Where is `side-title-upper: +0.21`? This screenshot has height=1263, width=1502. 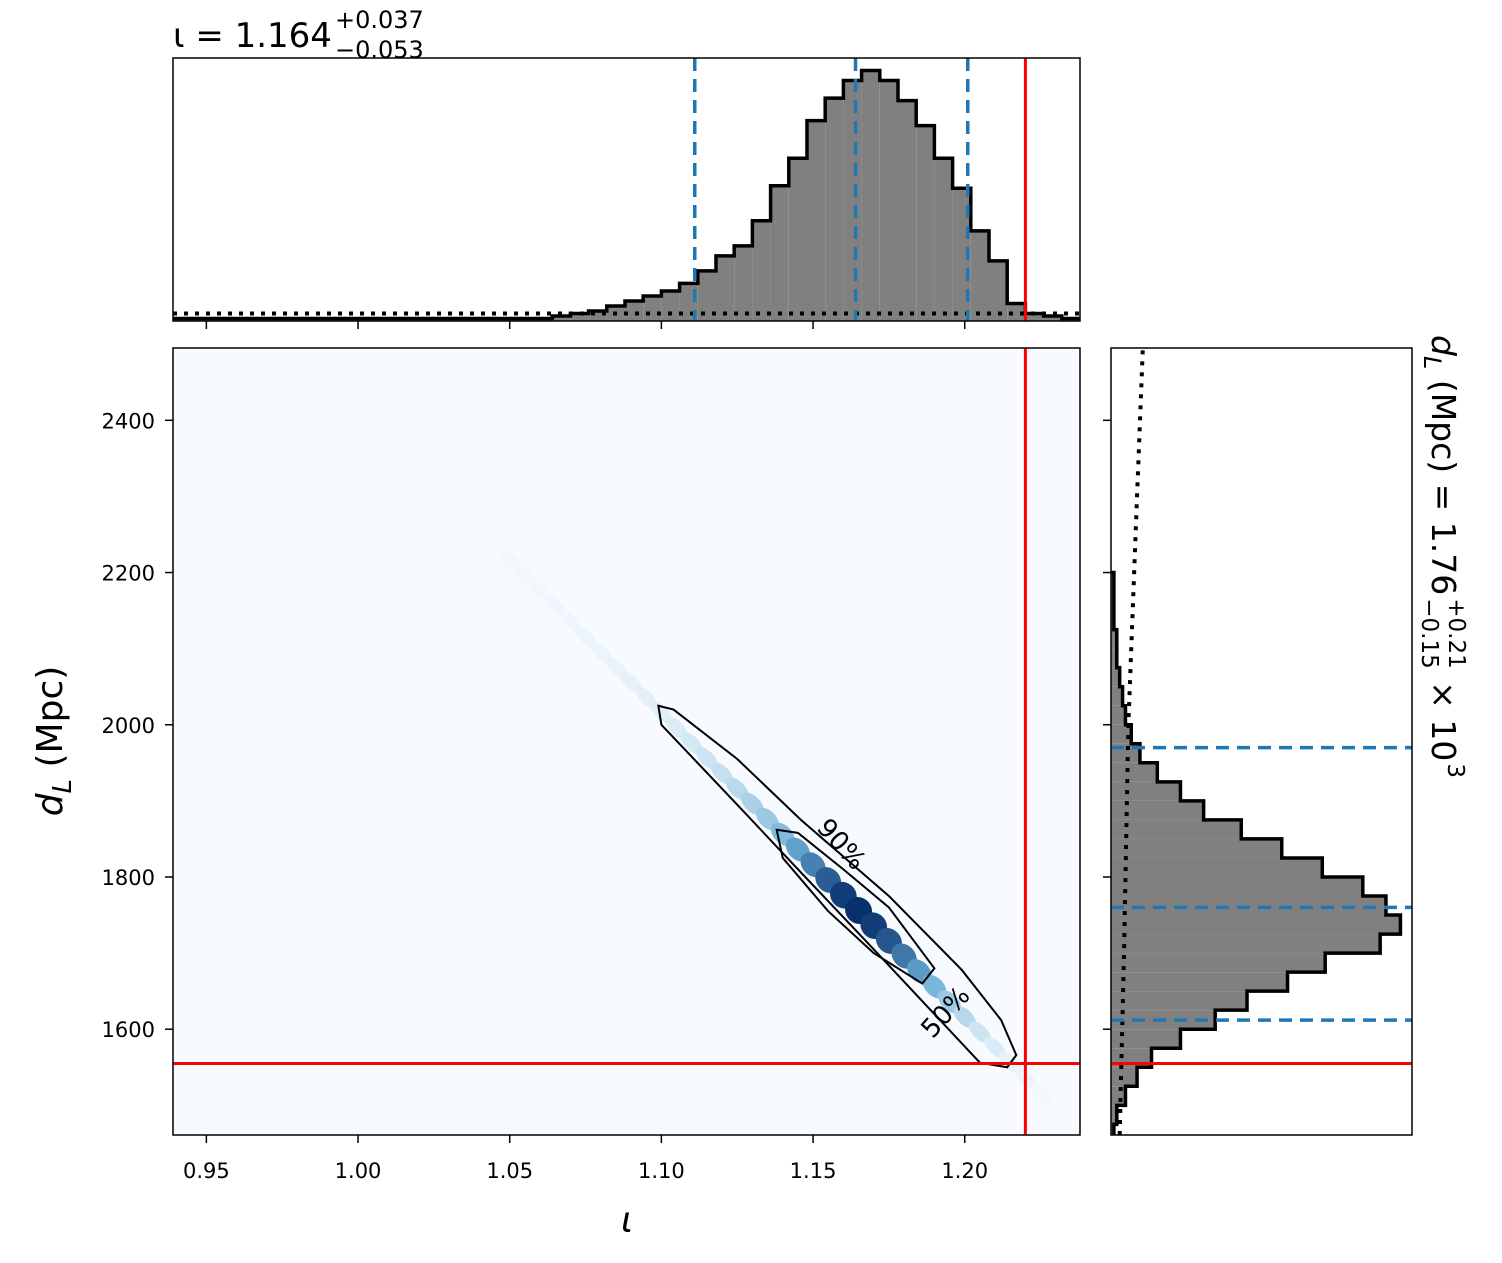
side-title-upper: +0.21 is located at coordinates (1456, 633).